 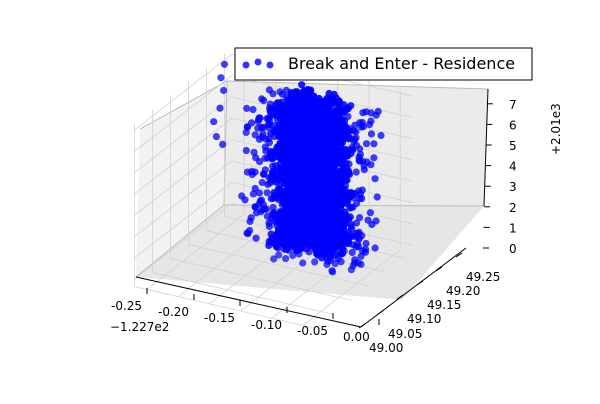 What do you see at coordinates (219, 318) in the screenshot?
I see `x-tick-label: -0.15` at bounding box center [219, 318].